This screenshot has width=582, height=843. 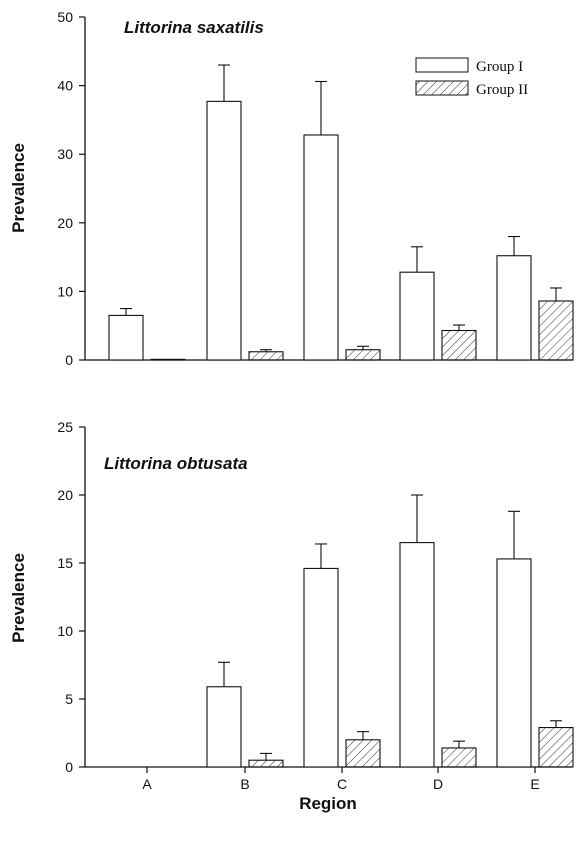 I want to click on x-tick-label: C, so click(x=342, y=784).